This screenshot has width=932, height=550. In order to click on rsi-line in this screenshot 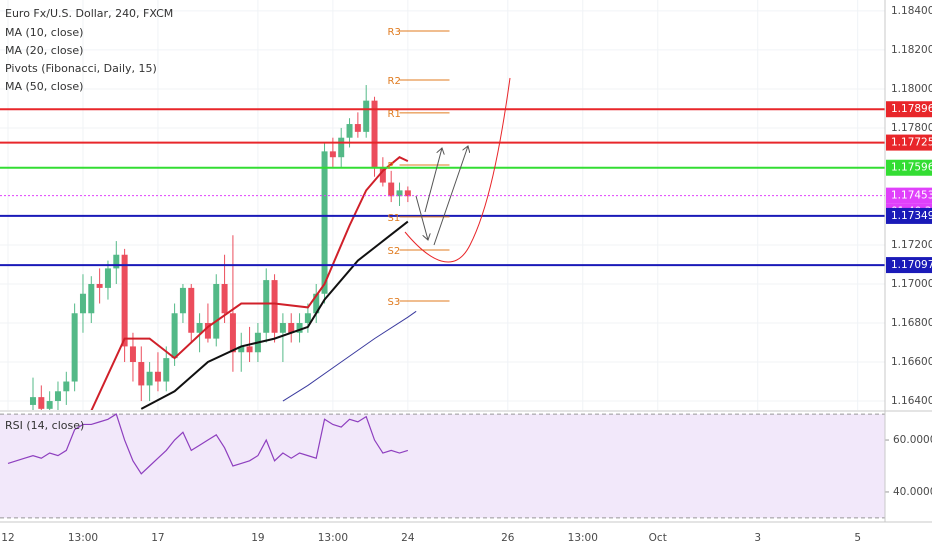, I will do `click(208, 444)`.